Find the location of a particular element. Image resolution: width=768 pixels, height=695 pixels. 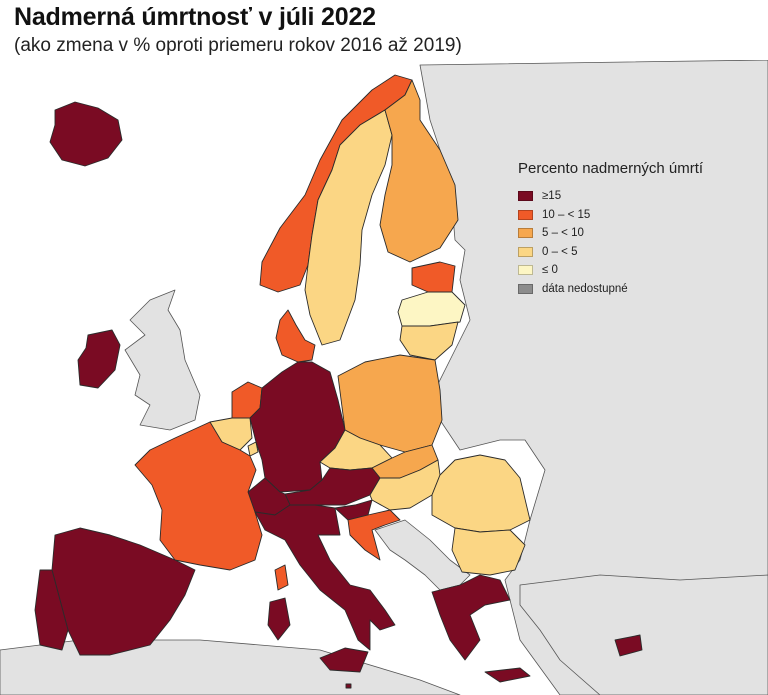

region-cyprus is located at coordinates (628, 645).